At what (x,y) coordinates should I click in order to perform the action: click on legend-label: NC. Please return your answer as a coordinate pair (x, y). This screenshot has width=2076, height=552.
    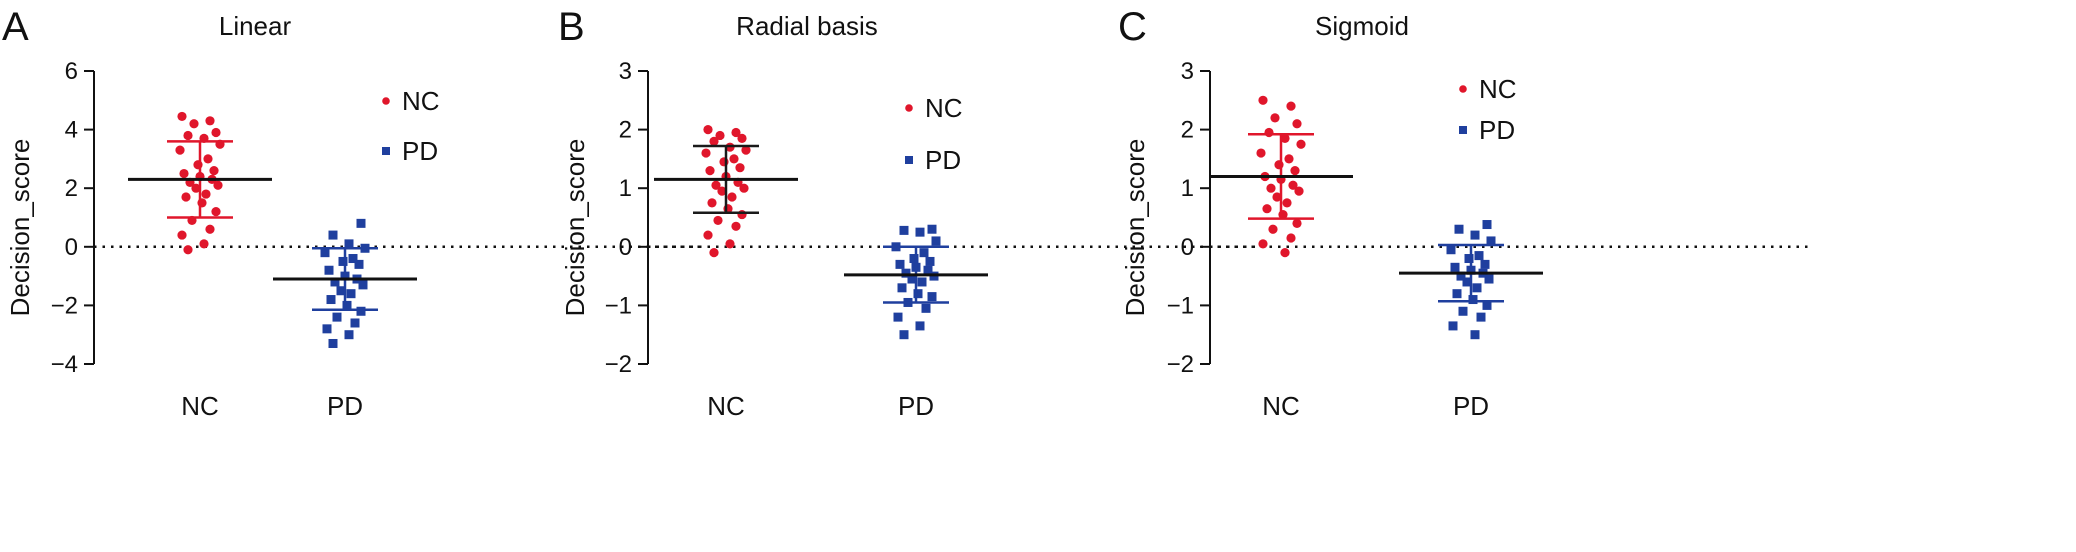
    Looking at the image, I should click on (421, 101).